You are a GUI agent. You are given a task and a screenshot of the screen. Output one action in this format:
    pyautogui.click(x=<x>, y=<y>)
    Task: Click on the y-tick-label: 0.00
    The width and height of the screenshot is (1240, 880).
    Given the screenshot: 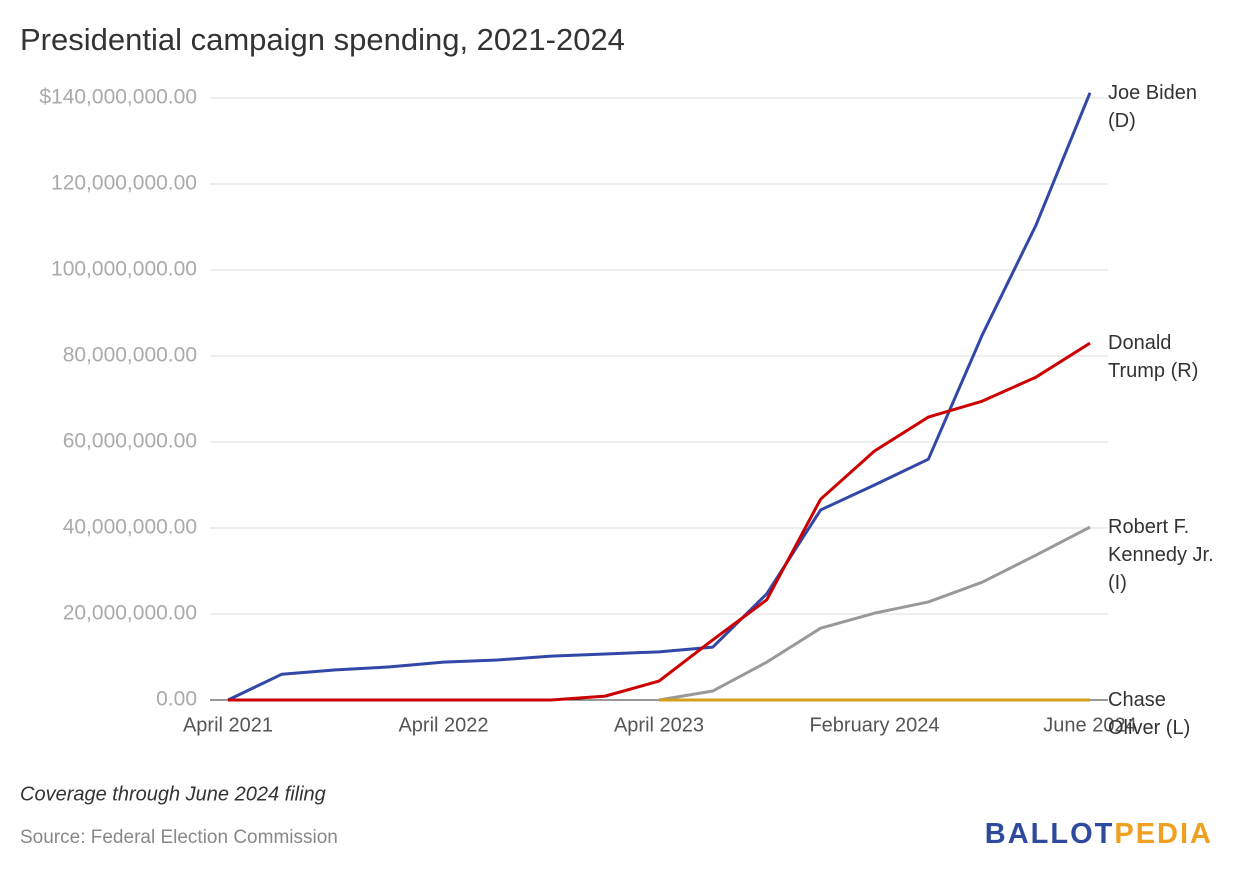 What is the action you would take?
    pyautogui.click(x=176, y=699)
    